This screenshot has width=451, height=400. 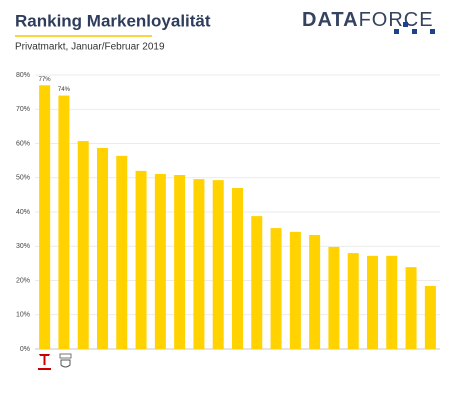 What do you see at coordinates (113, 20) in the screenshot?
I see `chart-title: Ranking Markenloyalität` at bounding box center [113, 20].